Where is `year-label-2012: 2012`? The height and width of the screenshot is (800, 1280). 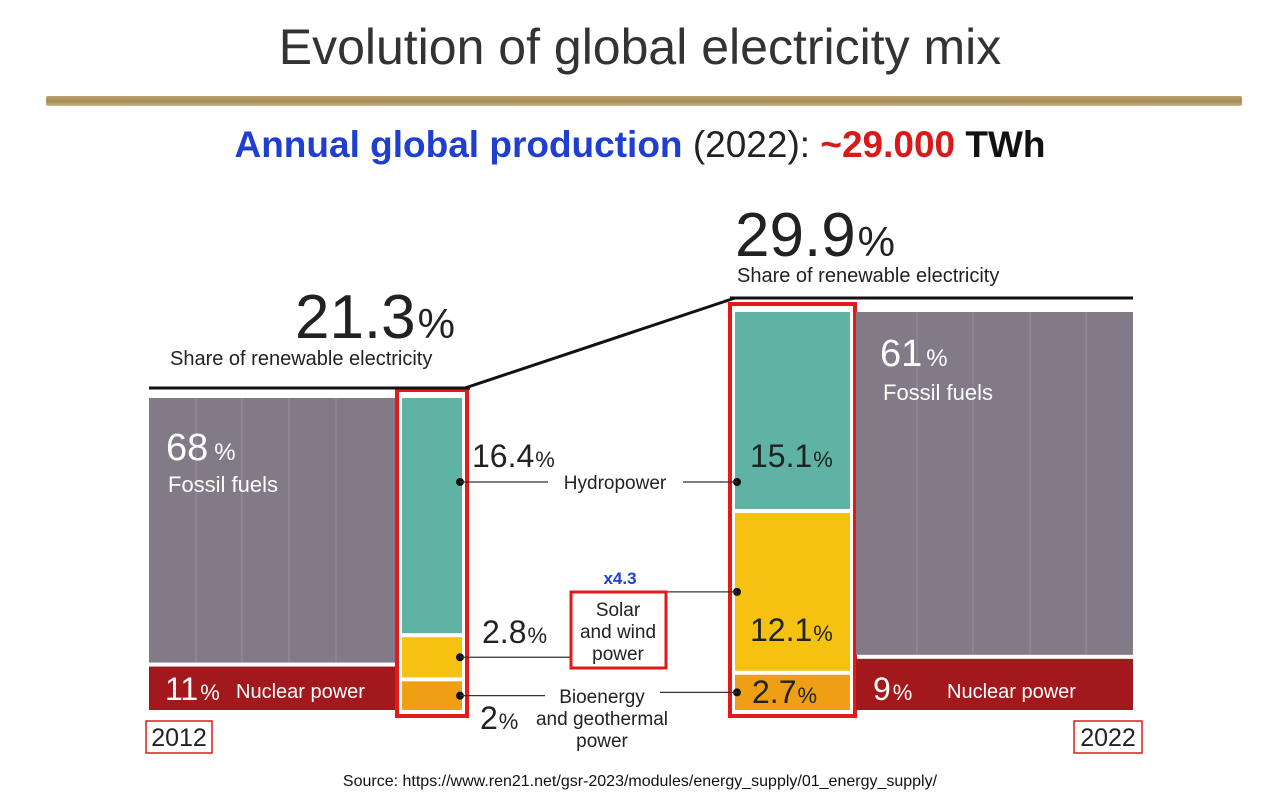
year-label-2012: 2012 is located at coordinates (179, 738).